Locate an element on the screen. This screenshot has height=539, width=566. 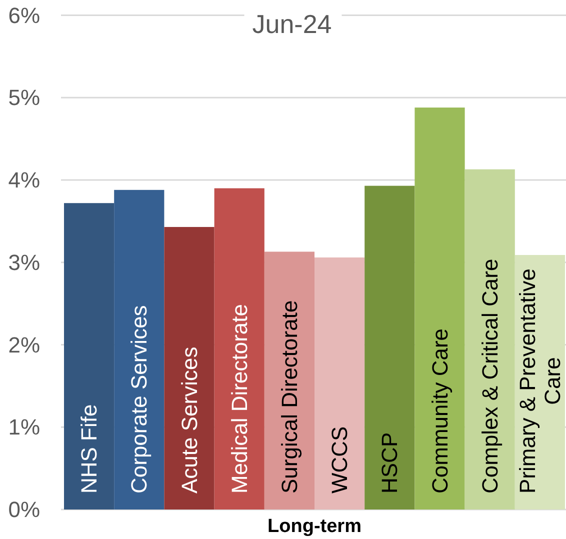
y-tick-label: 6% is located at coordinates (24, 15).